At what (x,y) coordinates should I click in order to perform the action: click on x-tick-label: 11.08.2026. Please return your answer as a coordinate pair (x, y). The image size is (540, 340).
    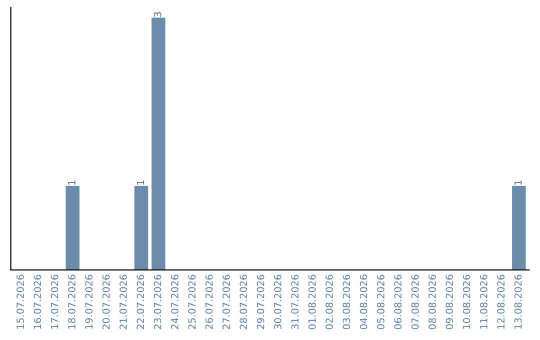
    Looking at the image, I should click on (484, 301).